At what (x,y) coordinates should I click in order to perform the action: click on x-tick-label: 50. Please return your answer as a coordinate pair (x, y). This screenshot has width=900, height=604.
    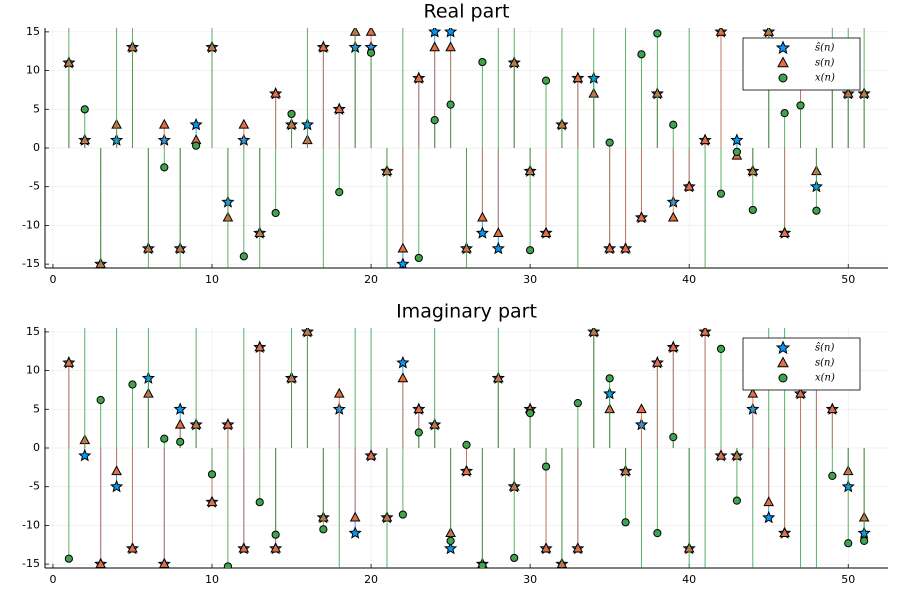
    Looking at the image, I should click on (848, 279).